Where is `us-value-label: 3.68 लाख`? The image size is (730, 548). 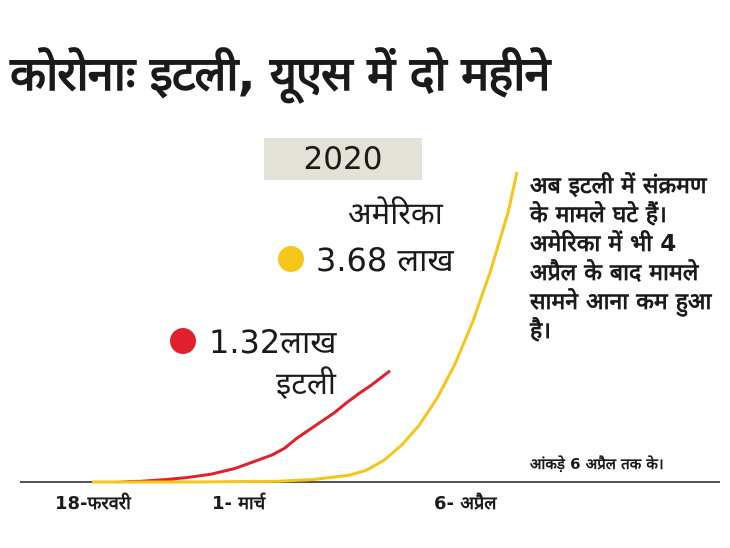
us-value-label: 3.68 लाख is located at coordinates (385, 260).